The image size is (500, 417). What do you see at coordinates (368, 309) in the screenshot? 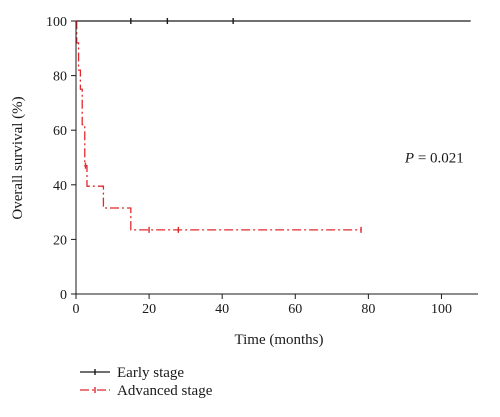
I see `x-tick-label: 80` at bounding box center [368, 309].